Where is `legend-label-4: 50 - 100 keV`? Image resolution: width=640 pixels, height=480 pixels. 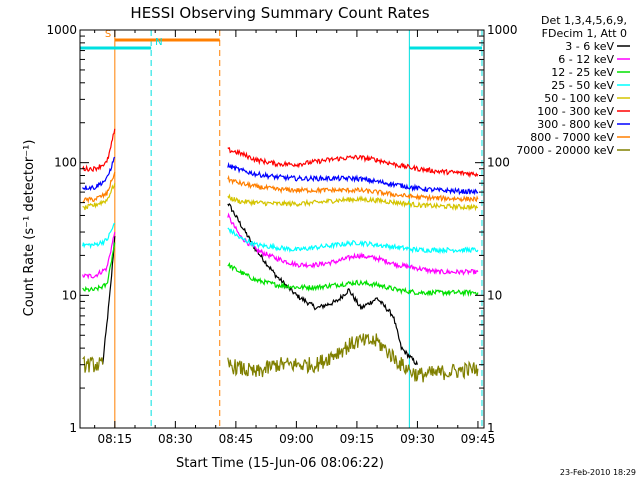
legend-label-4: 50 - 100 keV is located at coordinates (579, 98).